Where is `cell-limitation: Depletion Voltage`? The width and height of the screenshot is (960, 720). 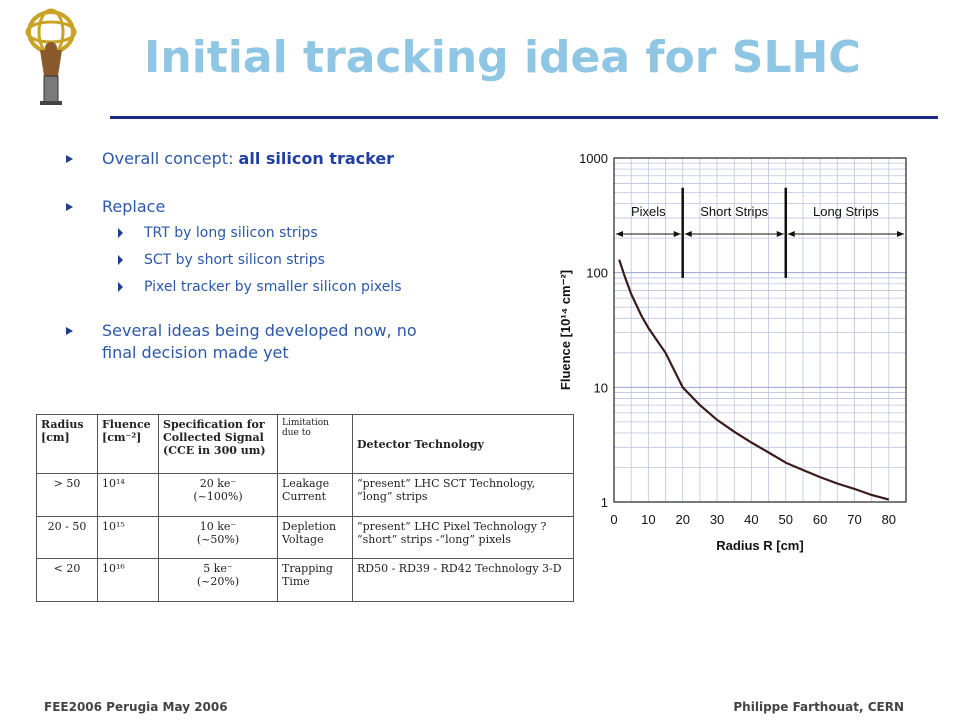
cell-limitation: Depletion Voltage is located at coordinates (315, 537).